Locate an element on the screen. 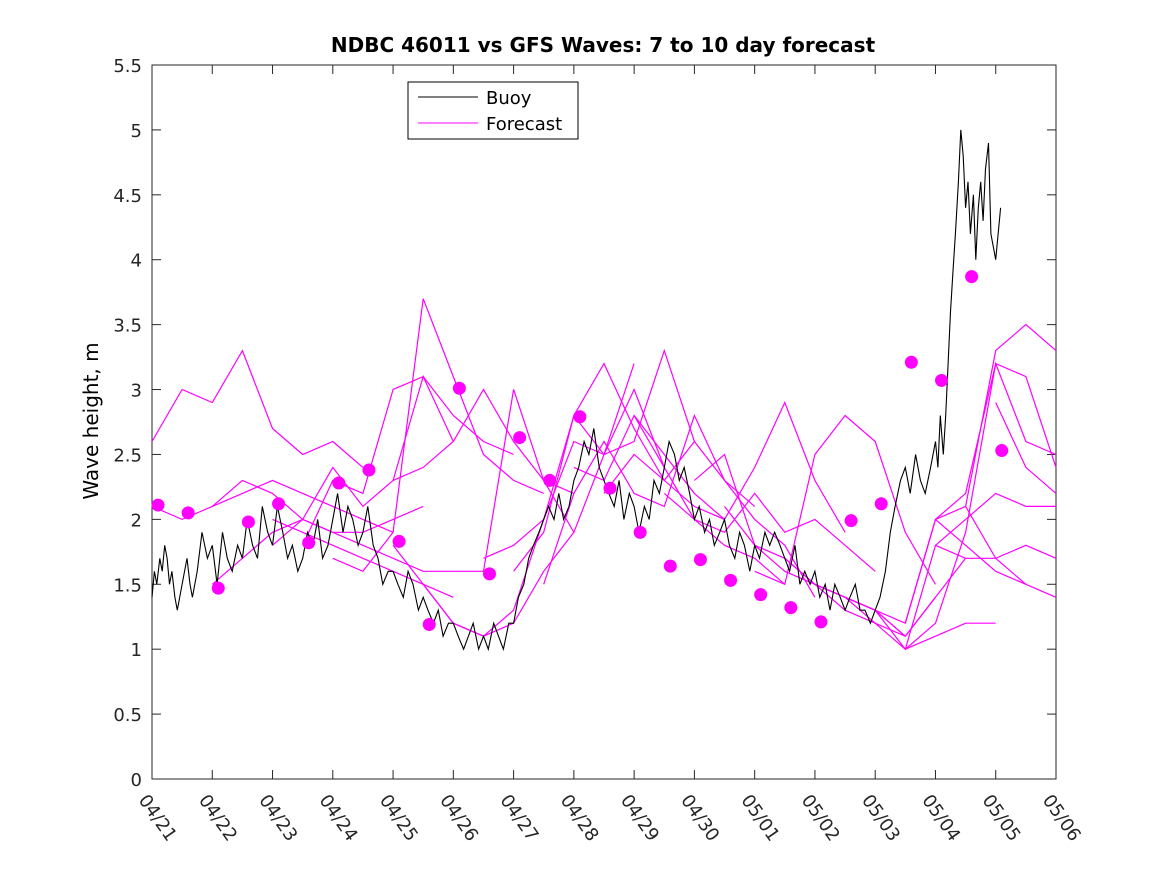 The height and width of the screenshot is (875, 1167). y-tick-label: 4 is located at coordinates (136, 261).